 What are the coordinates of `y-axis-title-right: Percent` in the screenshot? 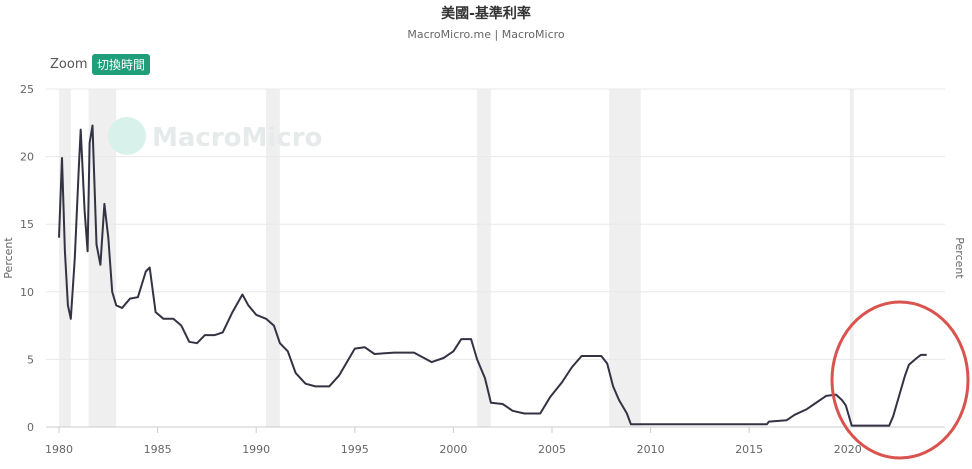 It's located at (959, 258).